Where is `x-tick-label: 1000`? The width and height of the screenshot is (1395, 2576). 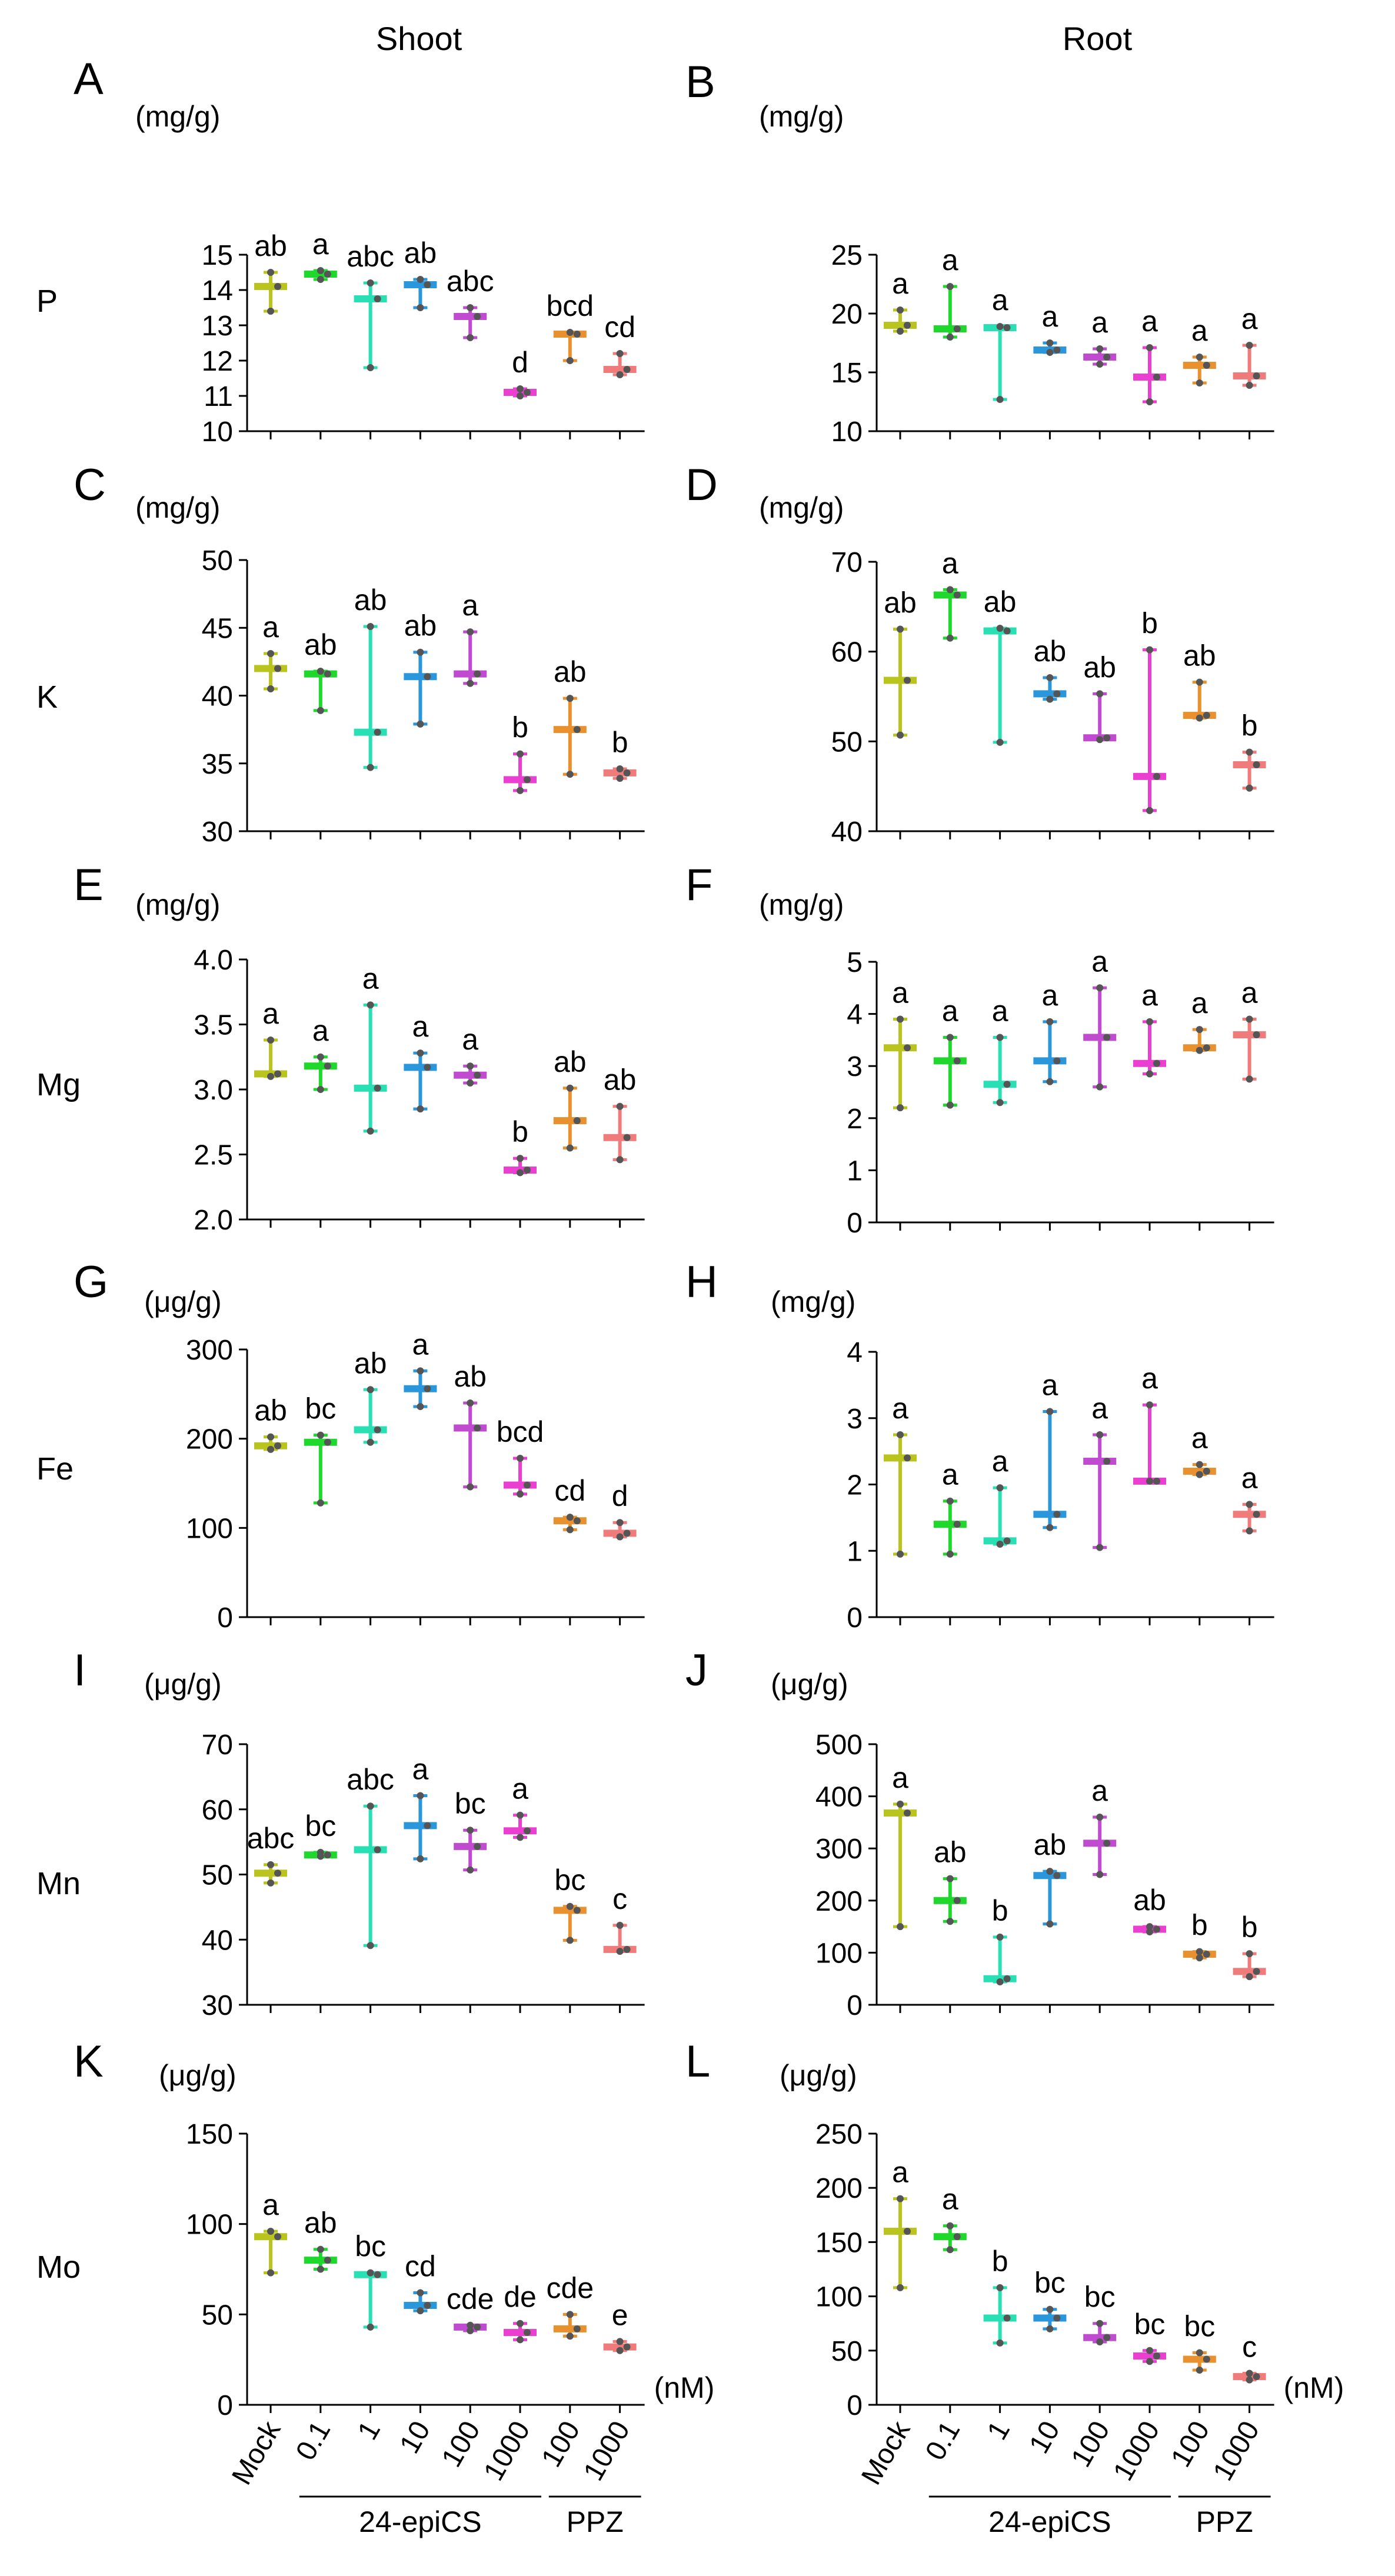
x-tick-label: 1000 is located at coordinates (607, 2451).